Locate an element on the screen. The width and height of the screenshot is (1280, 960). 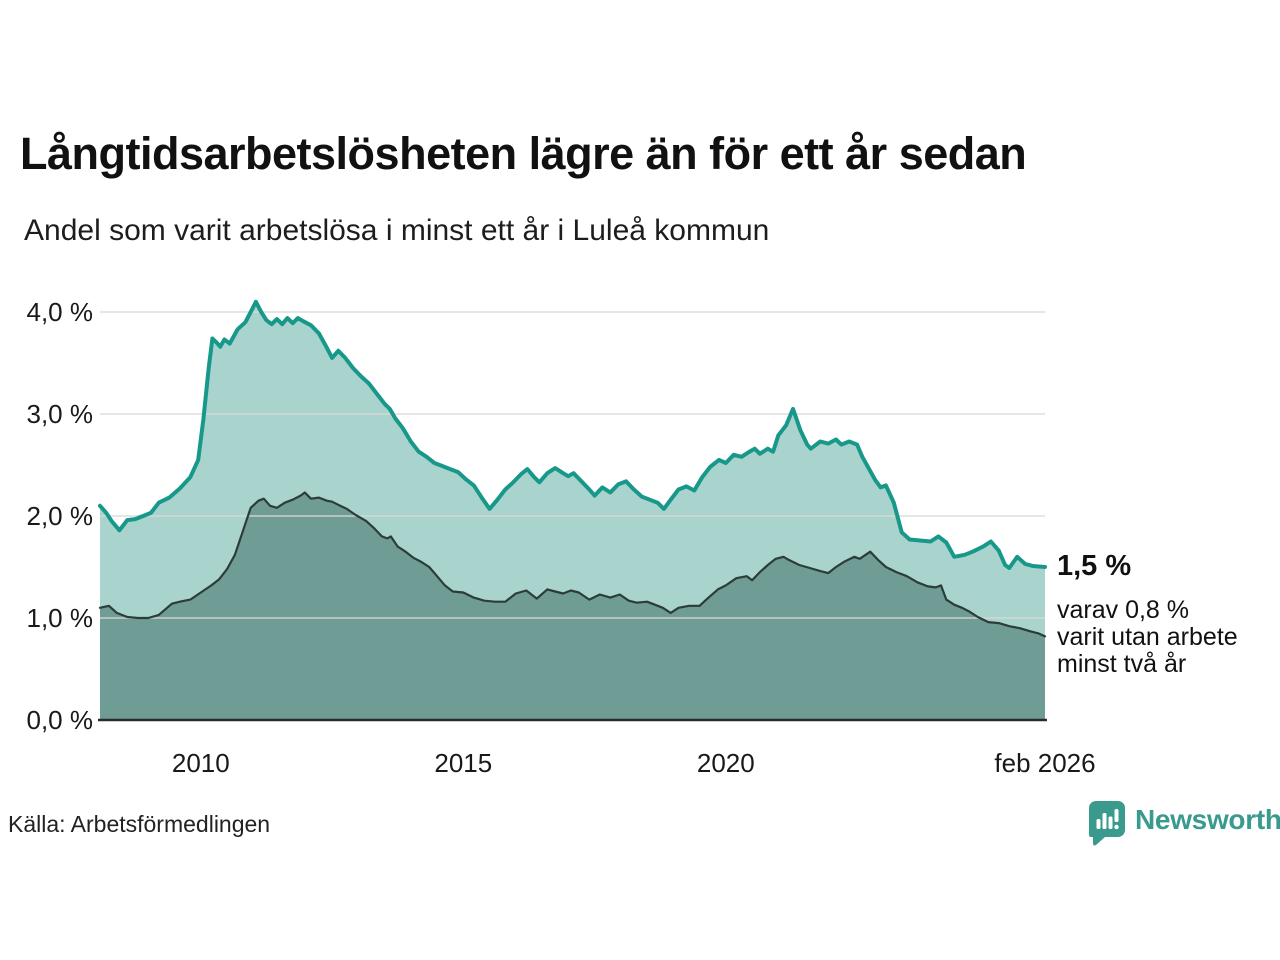
brand-logo: Newsworthy is located at coordinates (1184, 825).